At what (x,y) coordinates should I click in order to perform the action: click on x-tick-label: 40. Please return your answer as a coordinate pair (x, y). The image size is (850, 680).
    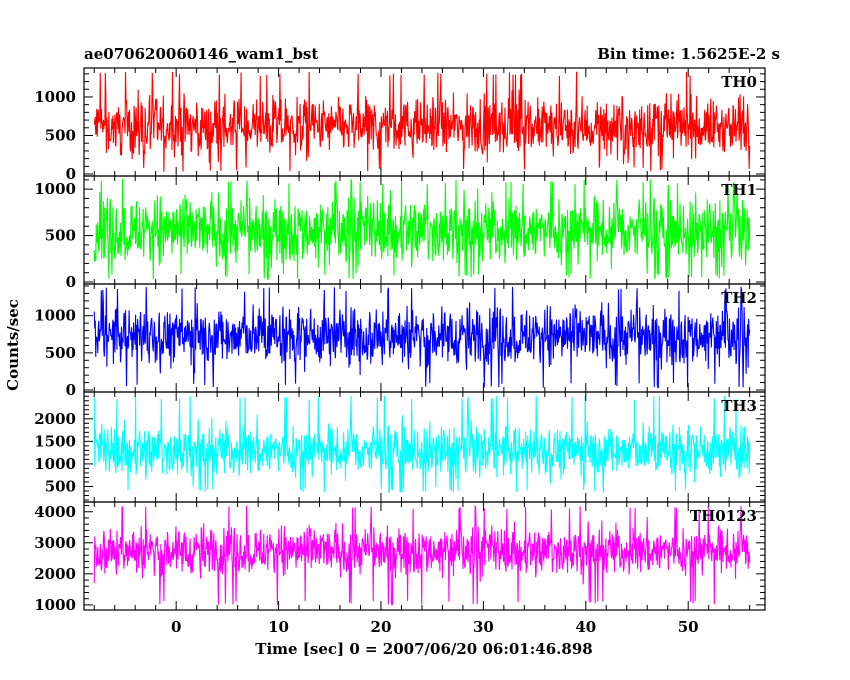
    Looking at the image, I should click on (585, 627).